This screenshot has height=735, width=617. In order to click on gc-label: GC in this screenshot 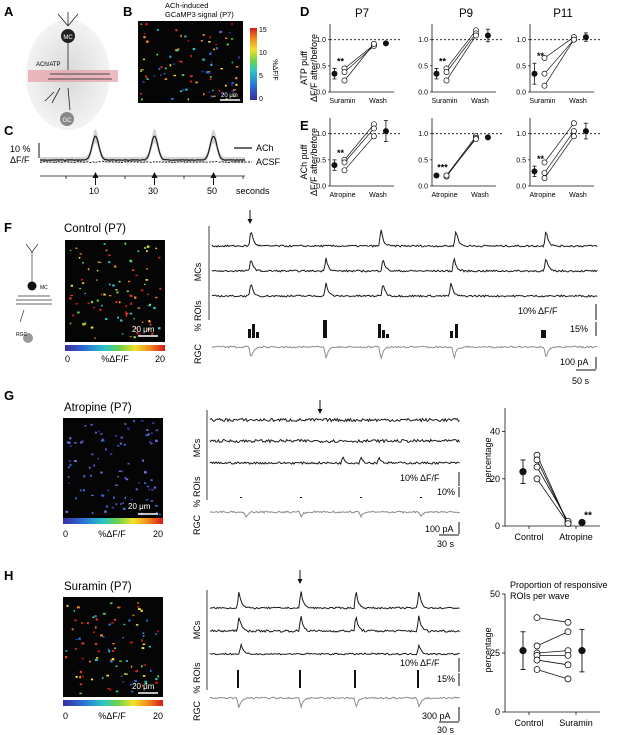, I will do `click(68, 121)`.